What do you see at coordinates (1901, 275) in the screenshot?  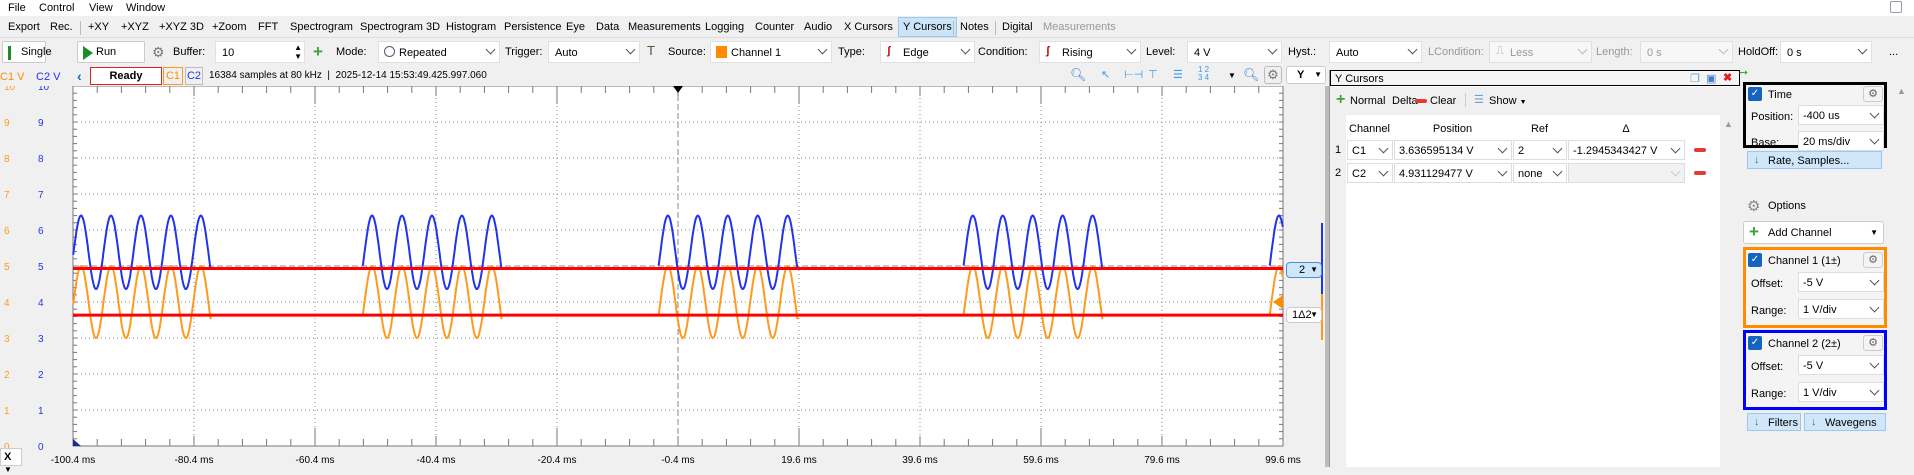 I see `settings-scrollbar: ▲` at bounding box center [1901, 275].